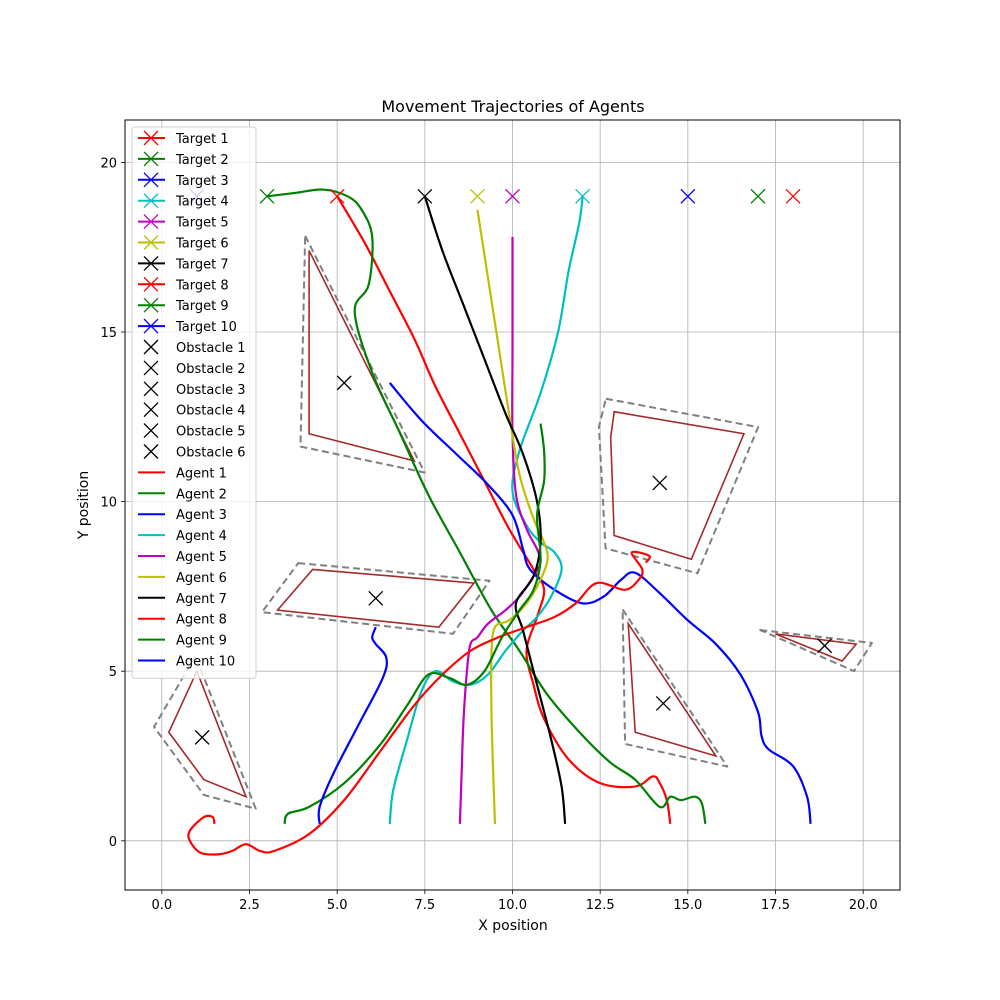 This screenshot has width=1000, height=1000. I want to click on target-8-marker, so click(337, 196).